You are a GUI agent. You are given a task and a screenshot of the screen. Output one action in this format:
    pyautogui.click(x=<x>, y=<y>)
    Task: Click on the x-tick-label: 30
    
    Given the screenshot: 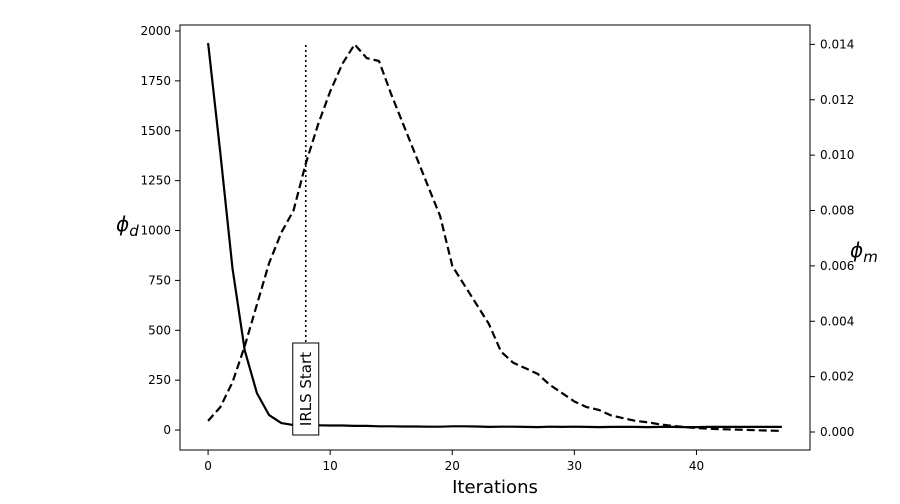 What is the action you would take?
    pyautogui.click(x=574, y=466)
    